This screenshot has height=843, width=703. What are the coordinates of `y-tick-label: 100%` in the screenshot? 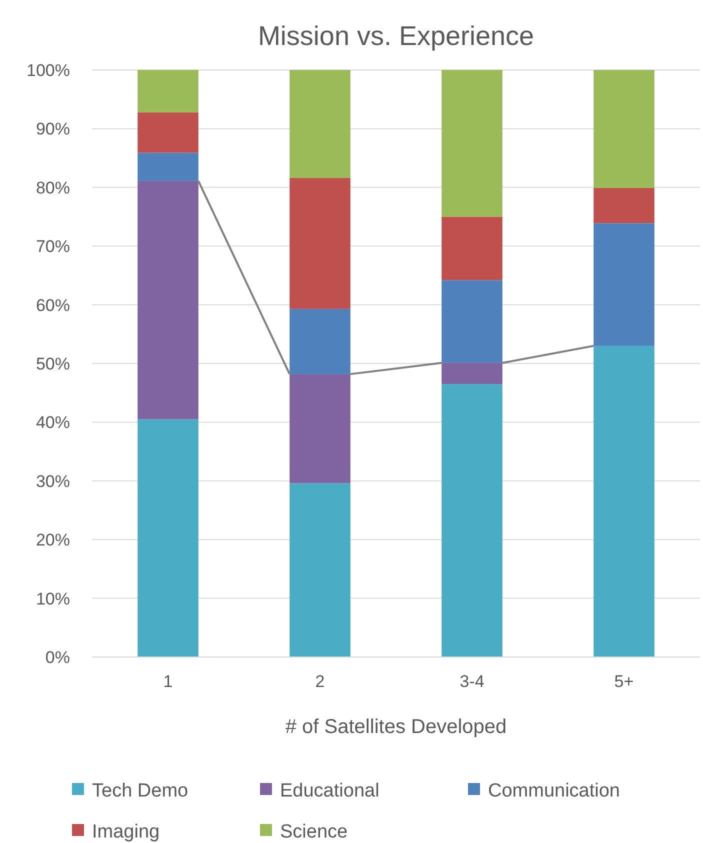 It's located at (48, 70).